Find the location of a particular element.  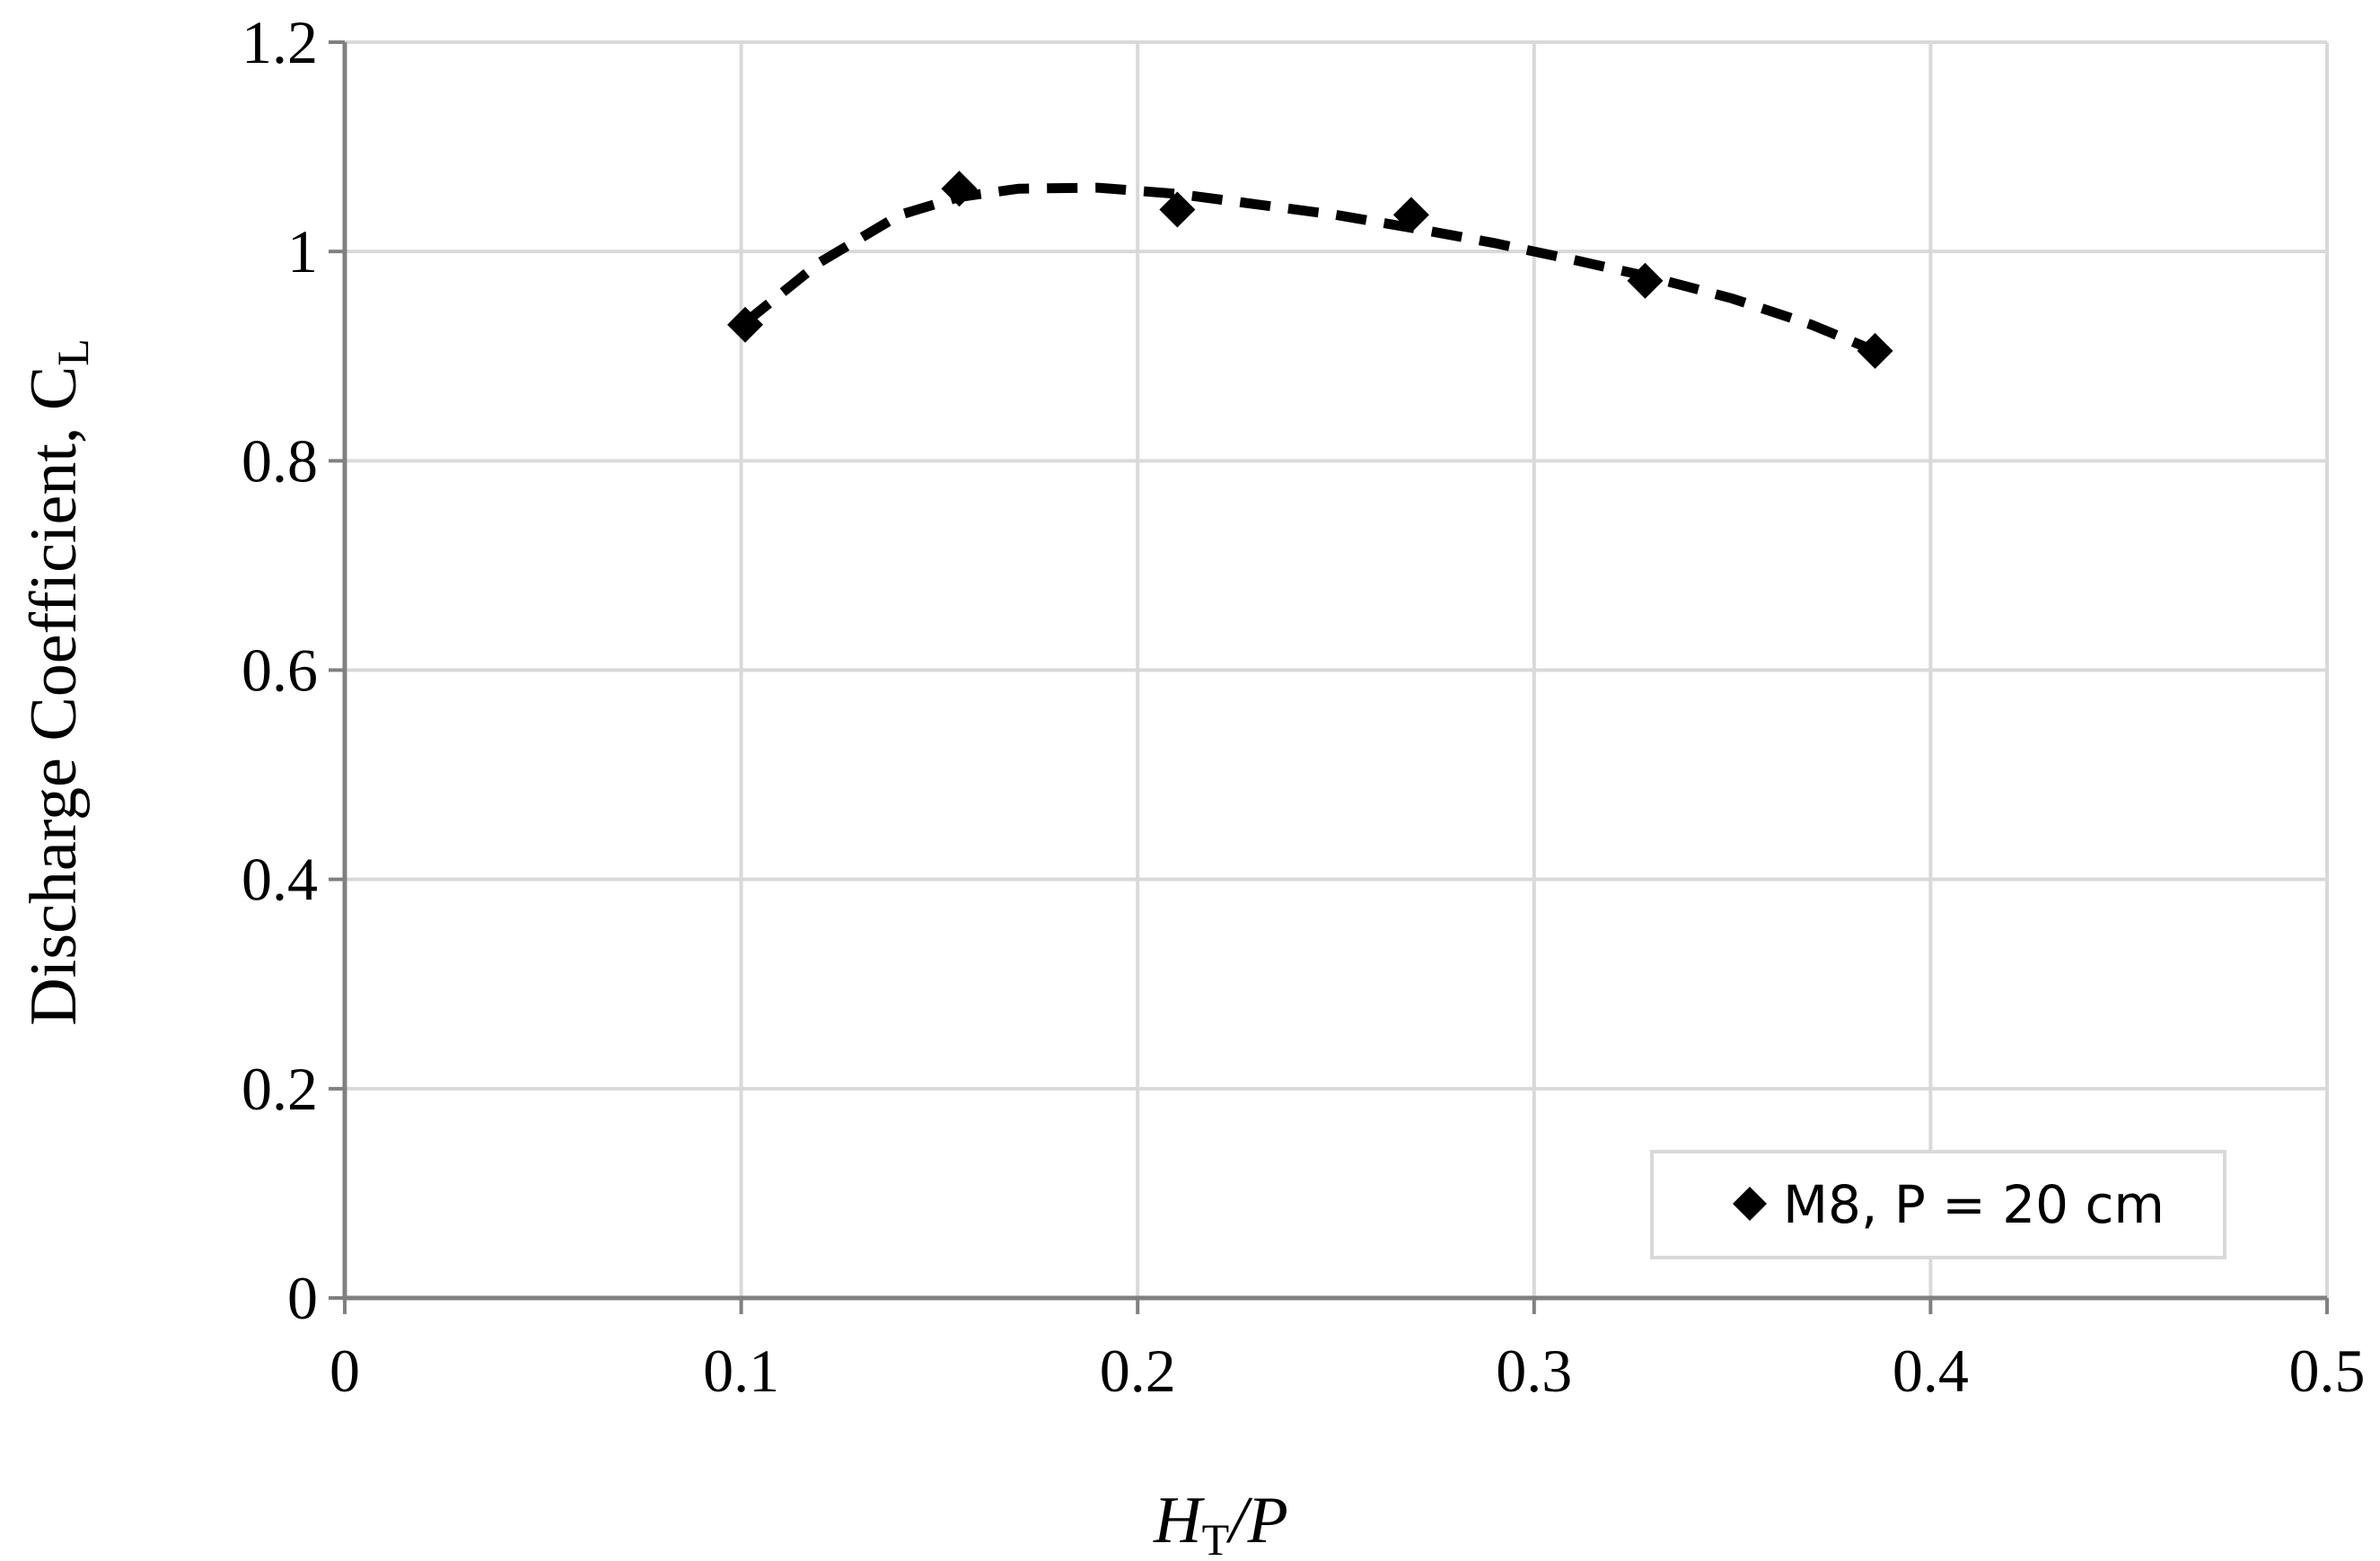

y-axis-title-main: Discharge Coefficient, C is located at coordinates (54, 696).